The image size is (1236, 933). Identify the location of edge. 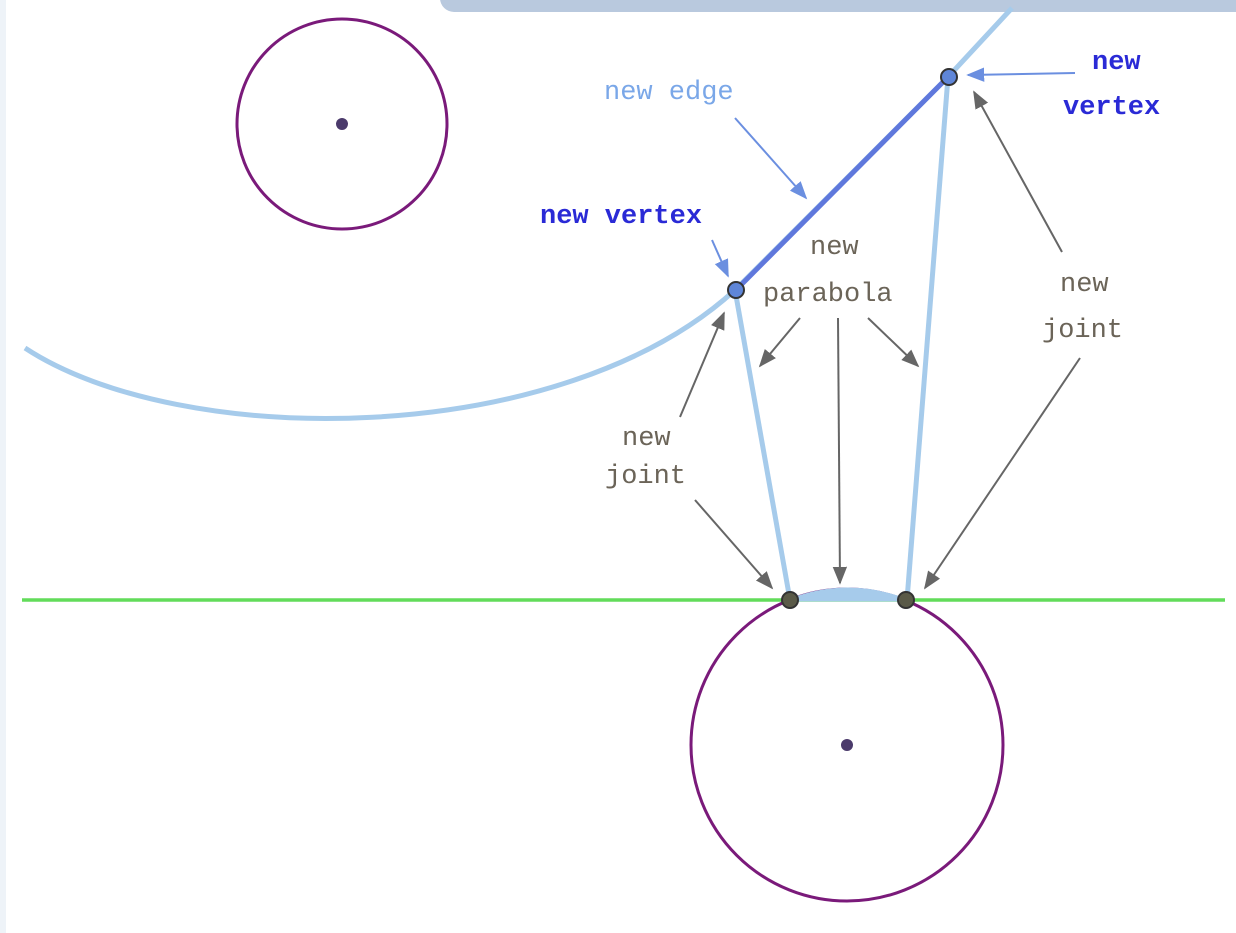
(842, 183).